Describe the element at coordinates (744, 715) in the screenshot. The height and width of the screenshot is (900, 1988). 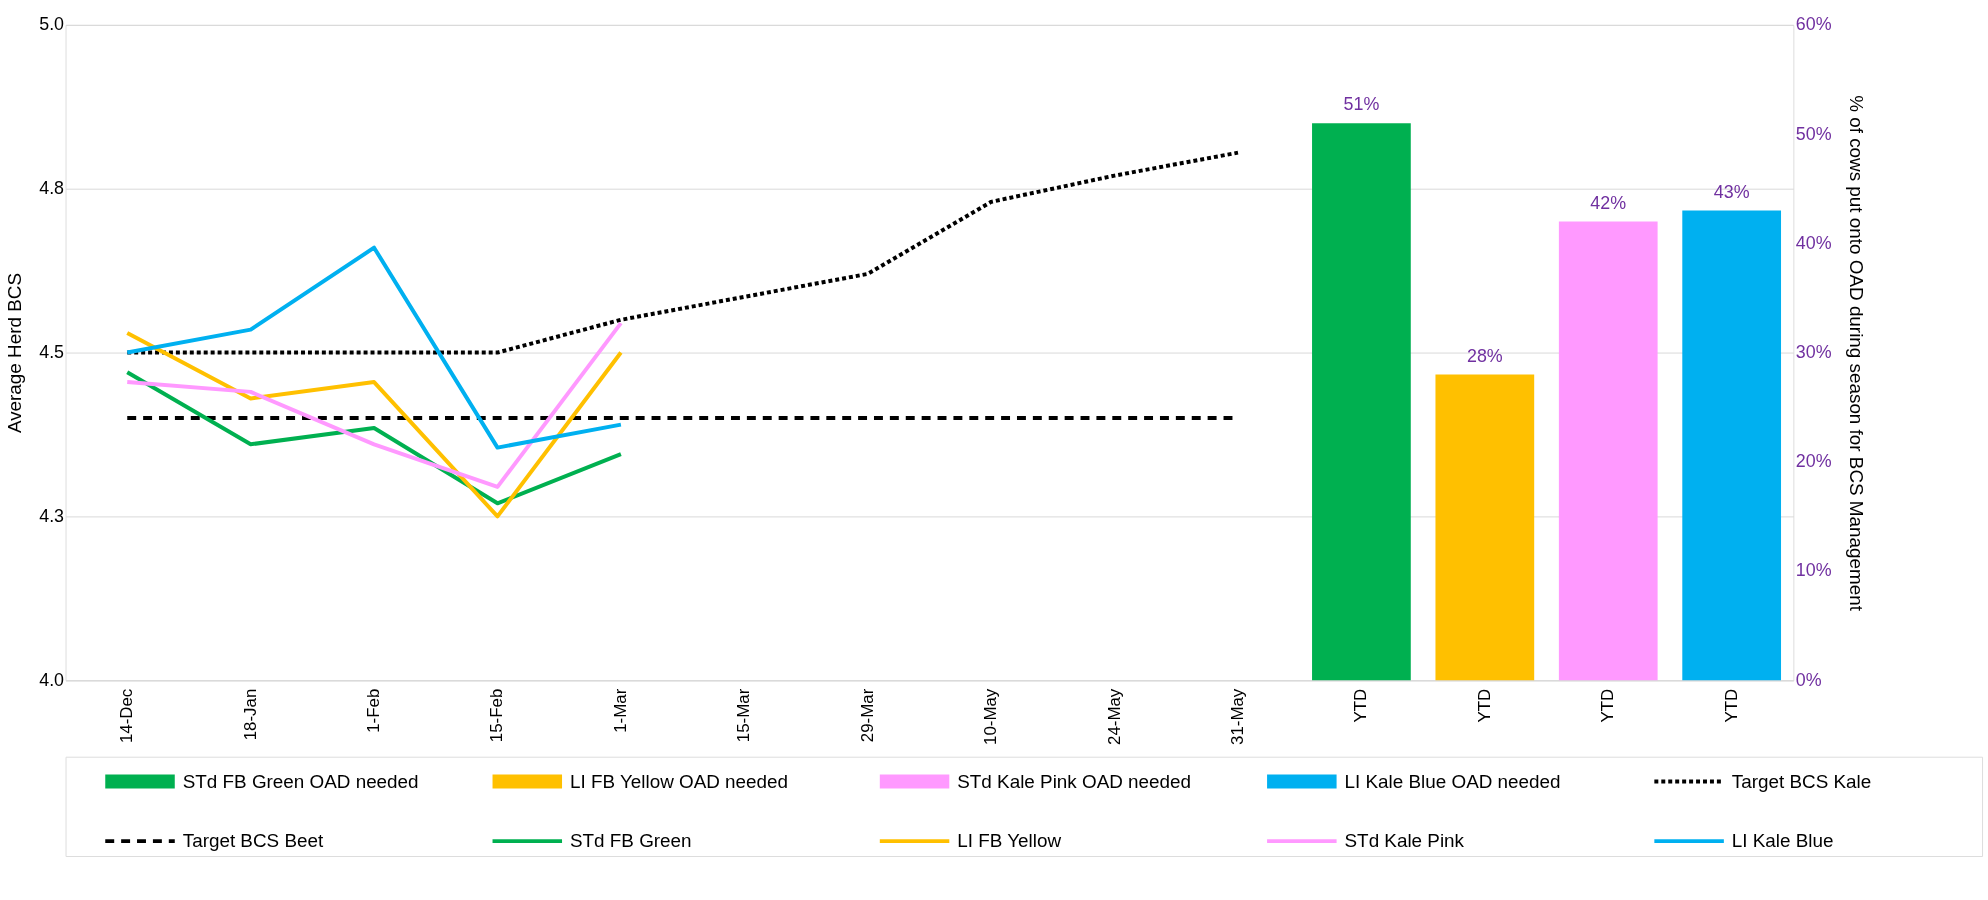
I see `x-tick-label: 15-Mar` at that location.